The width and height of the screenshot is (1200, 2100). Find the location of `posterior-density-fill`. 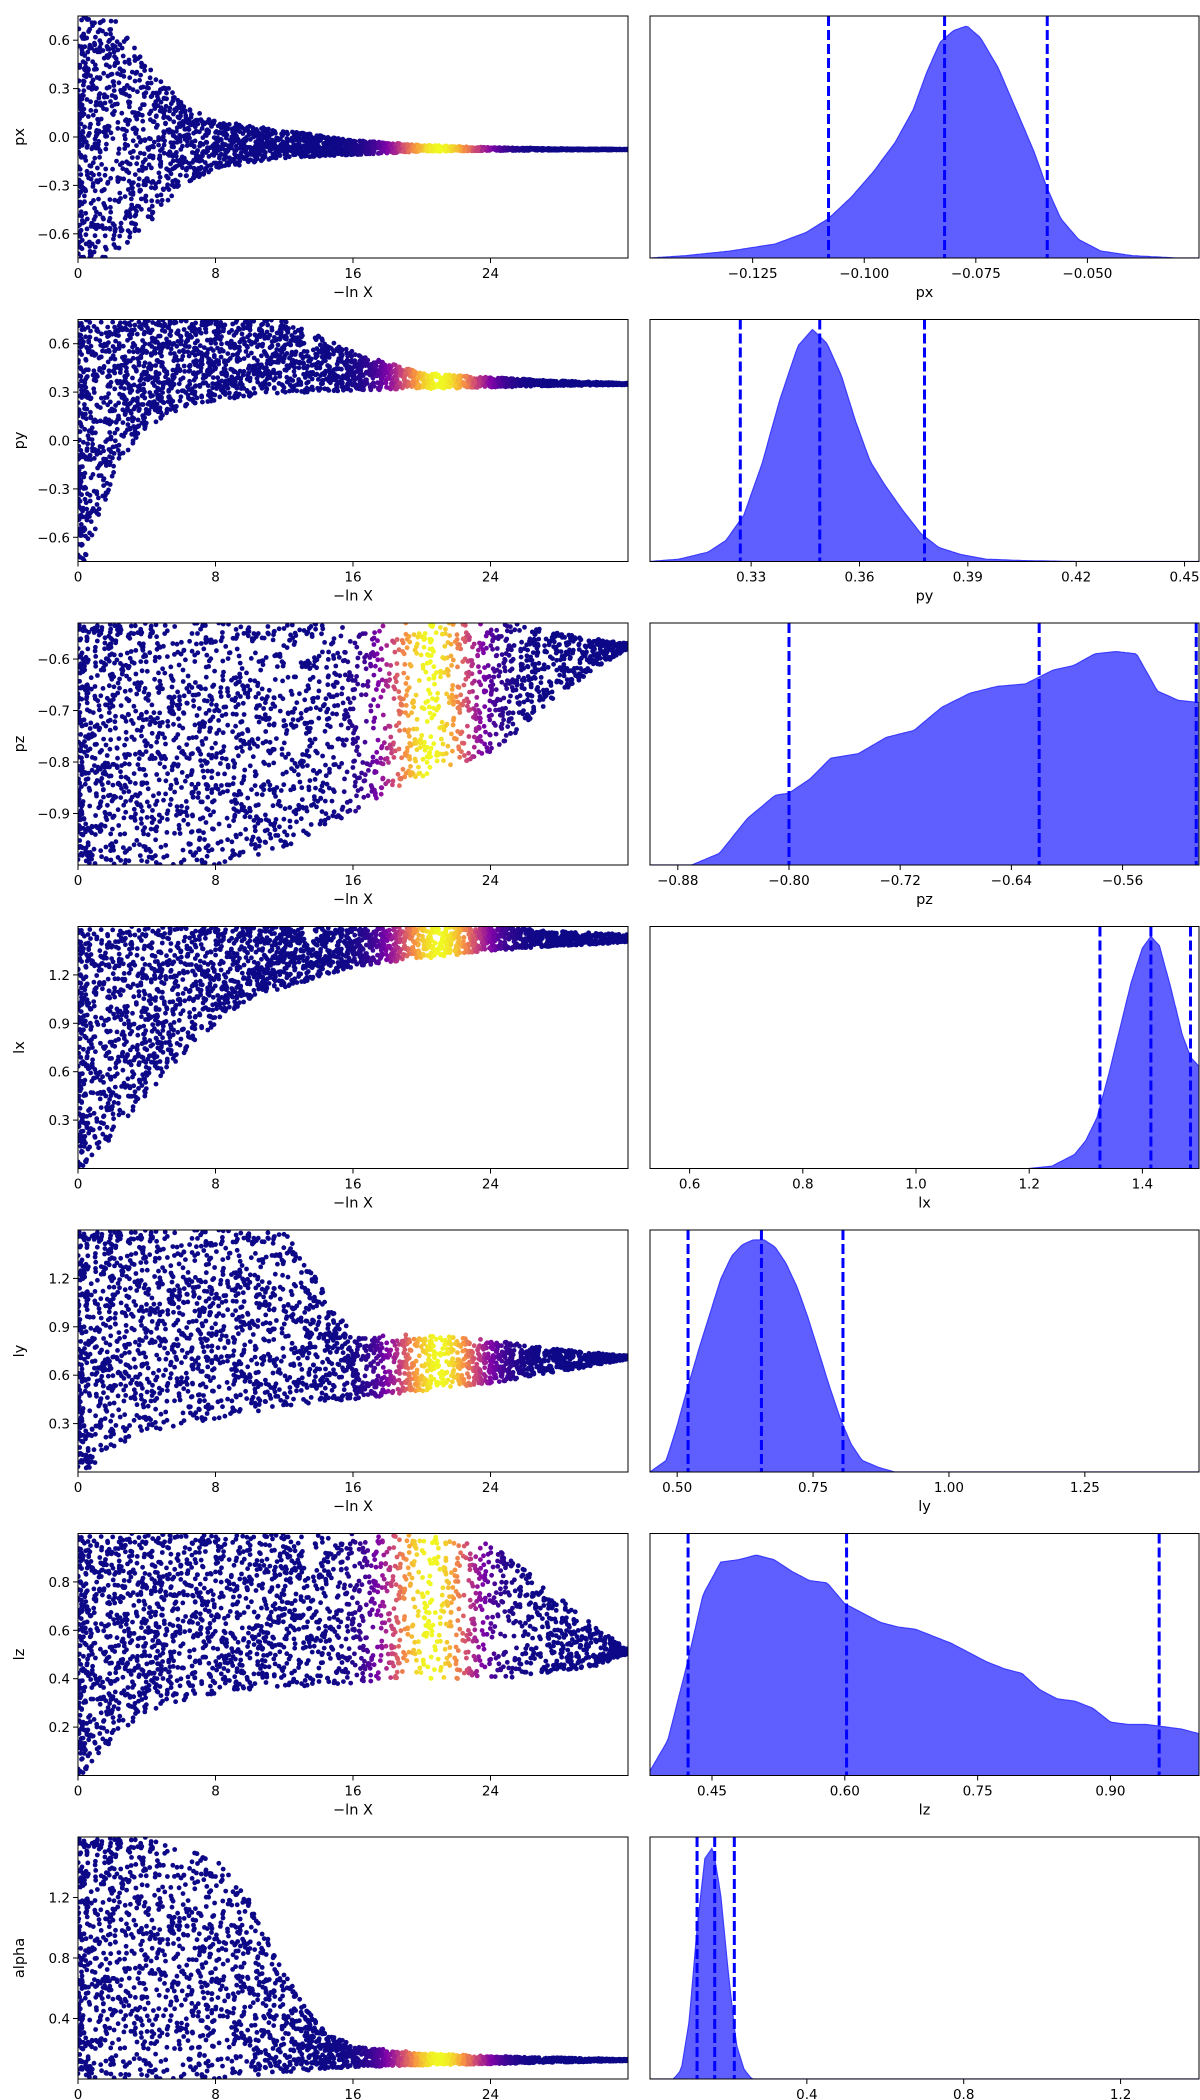

posterior-density-fill is located at coordinates (924, 142).